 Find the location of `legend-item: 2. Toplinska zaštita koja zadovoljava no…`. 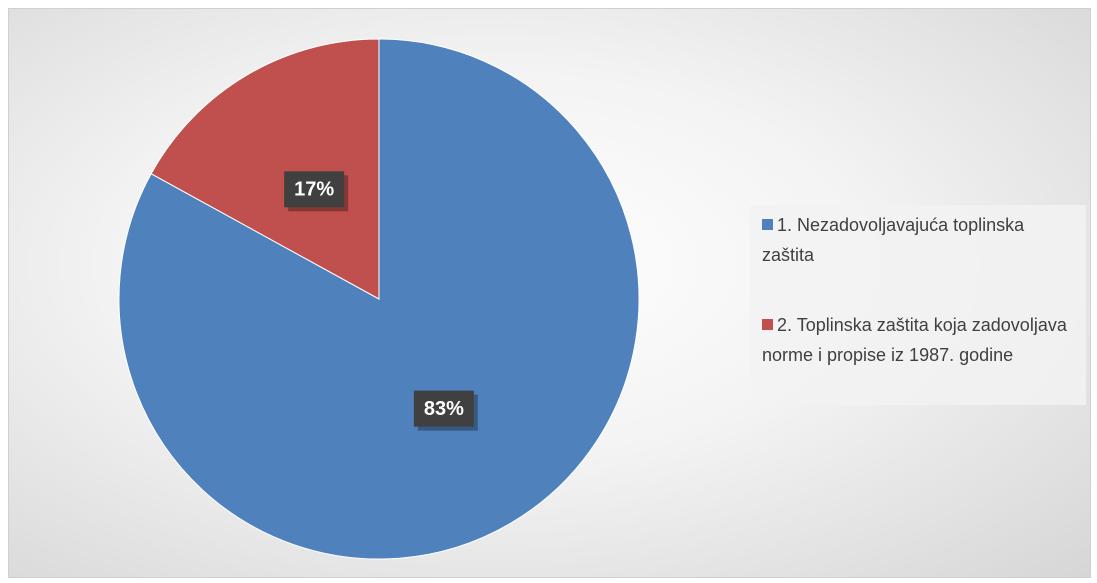

legend-item: 2. Toplinska zaštita koja zadovoljava no… is located at coordinates (921, 340).